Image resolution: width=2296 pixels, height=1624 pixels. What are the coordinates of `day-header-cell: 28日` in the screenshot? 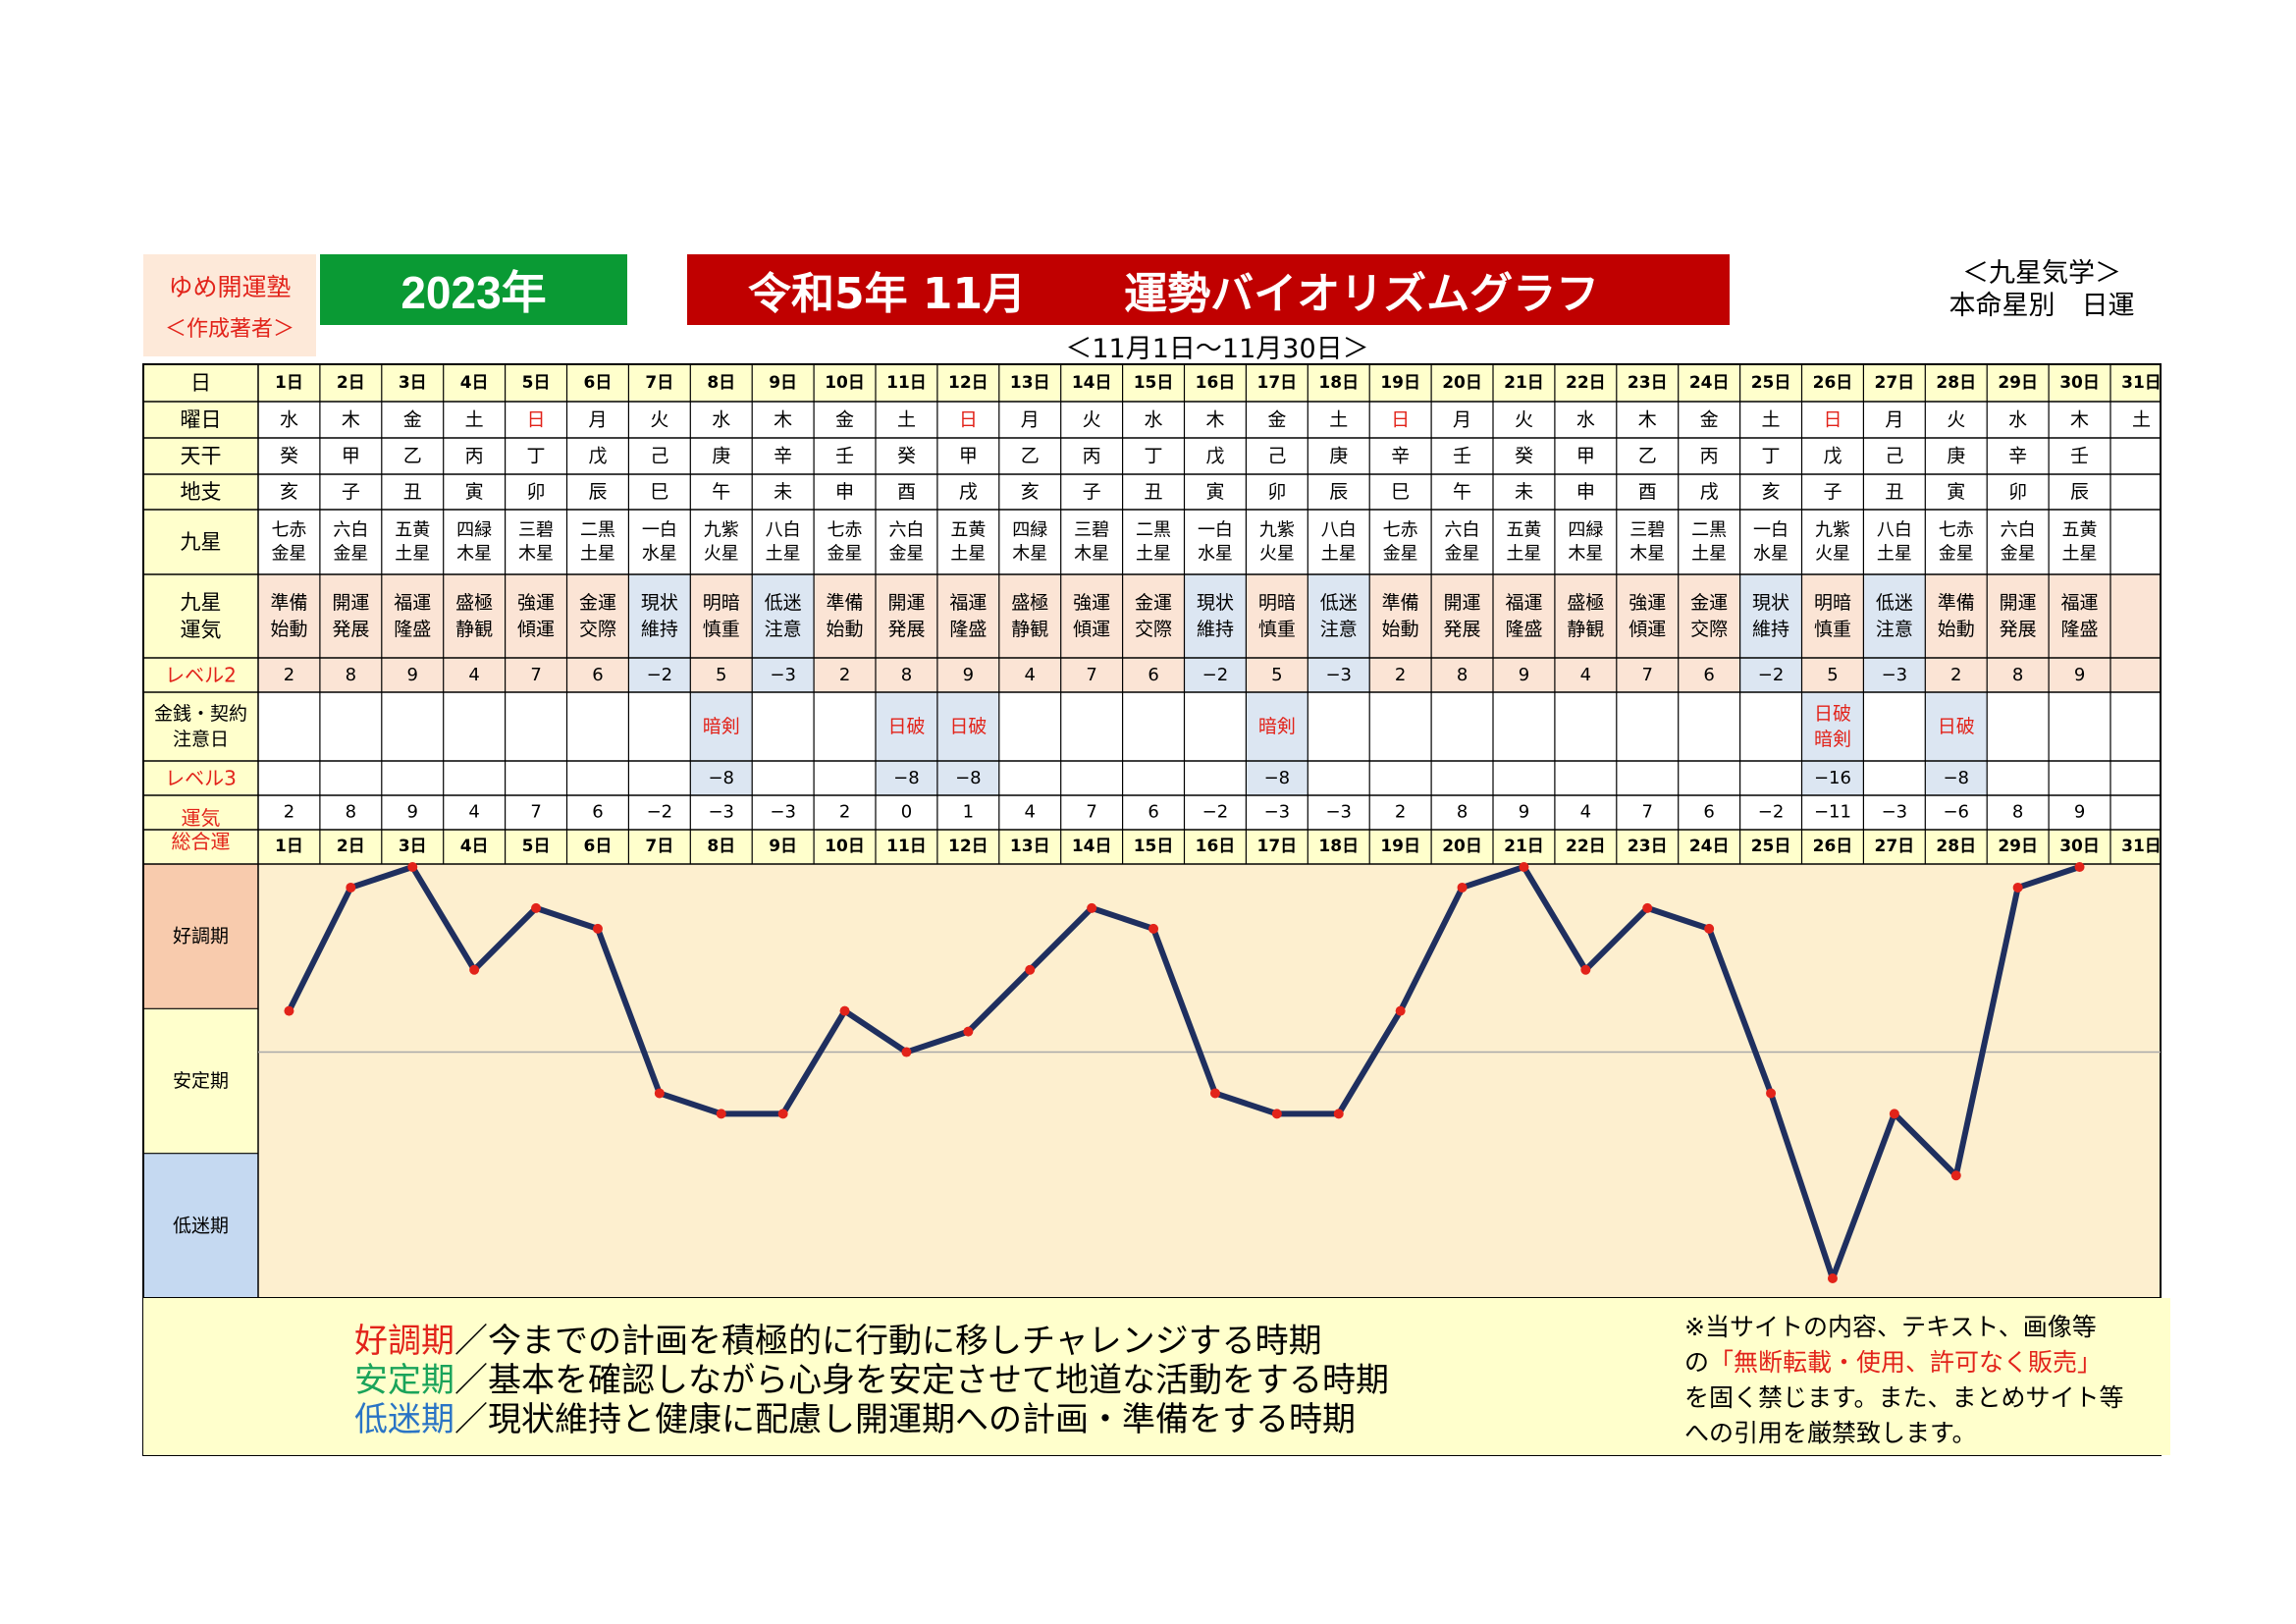 It's located at (1956, 383).